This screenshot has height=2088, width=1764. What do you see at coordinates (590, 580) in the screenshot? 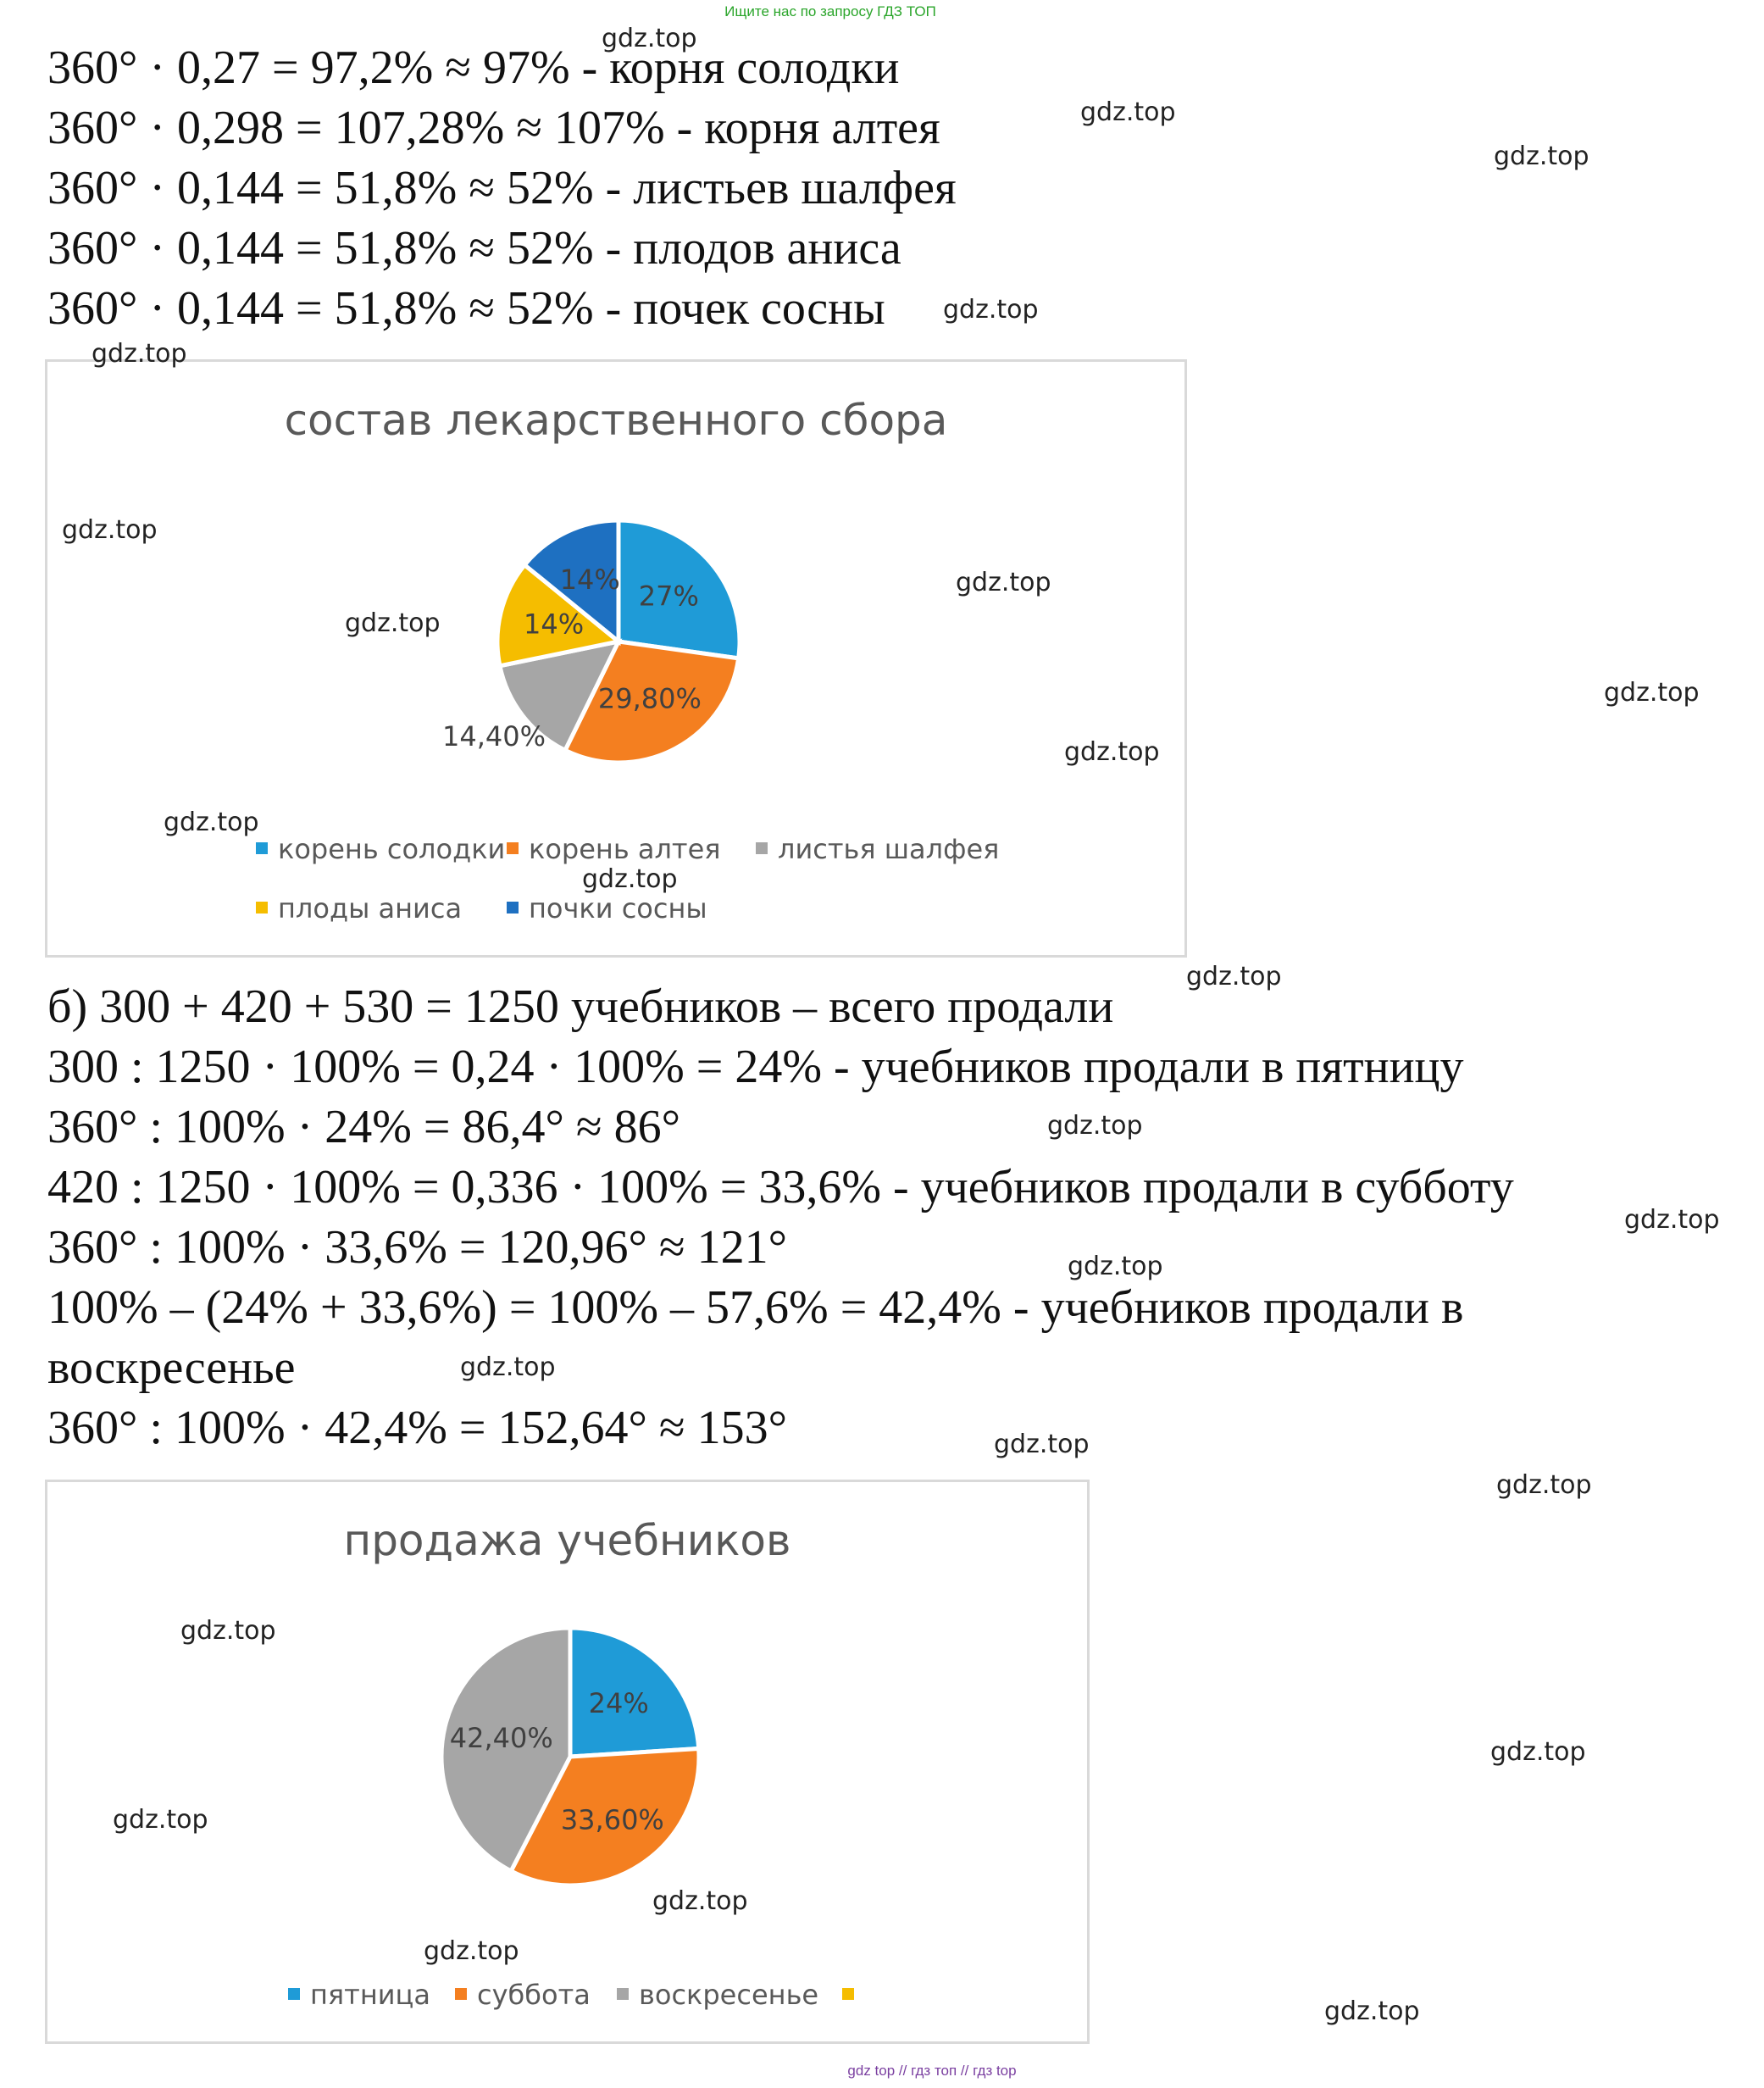
I see `data-label-4: 14%` at bounding box center [590, 580].